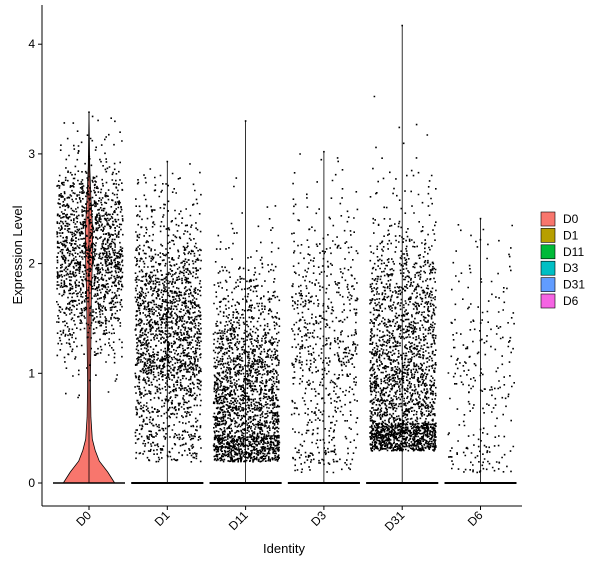  I want to click on y-tick-label: 1, so click(31, 373).